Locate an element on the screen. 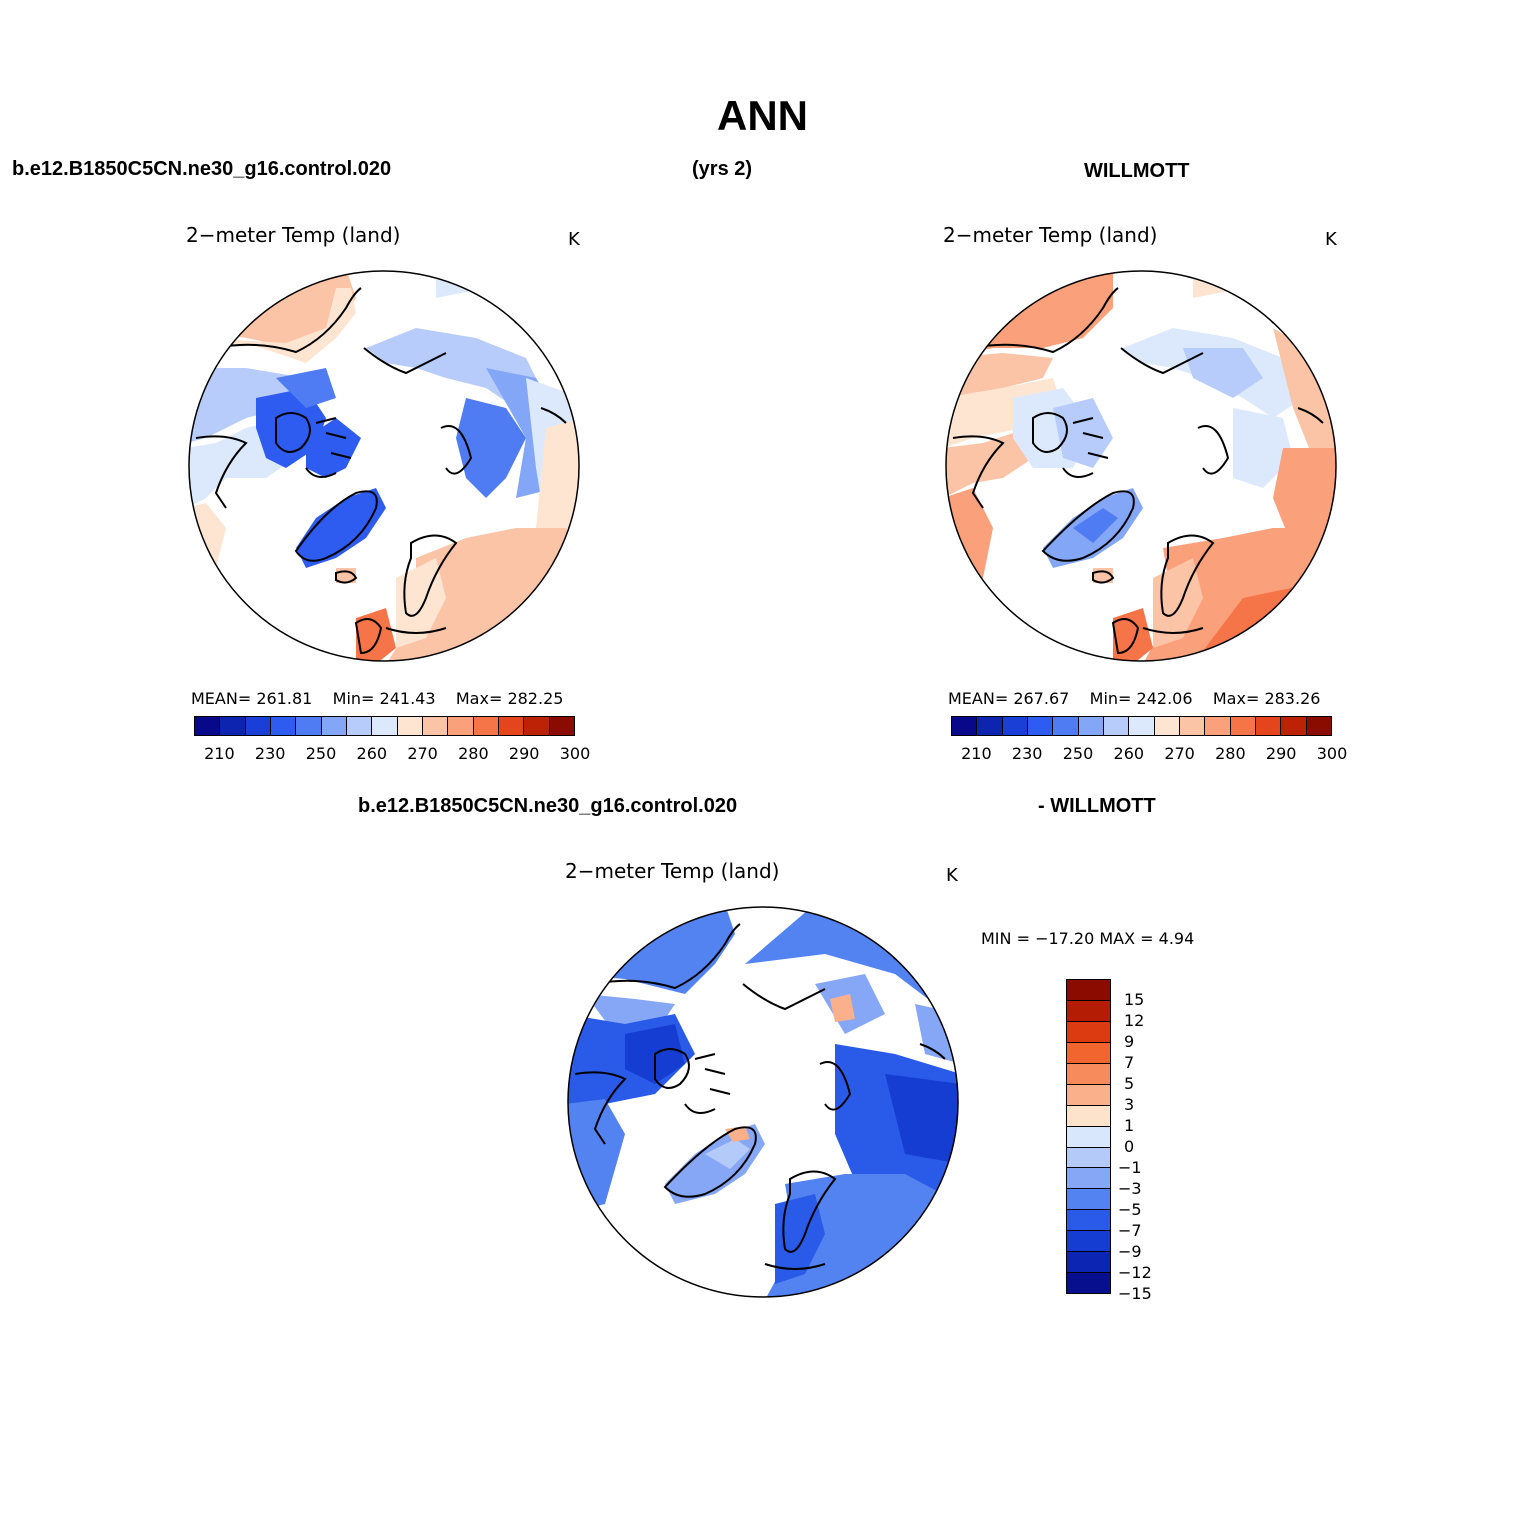 This screenshot has height=1525, width=1525. panel3-units: K is located at coordinates (952, 875).